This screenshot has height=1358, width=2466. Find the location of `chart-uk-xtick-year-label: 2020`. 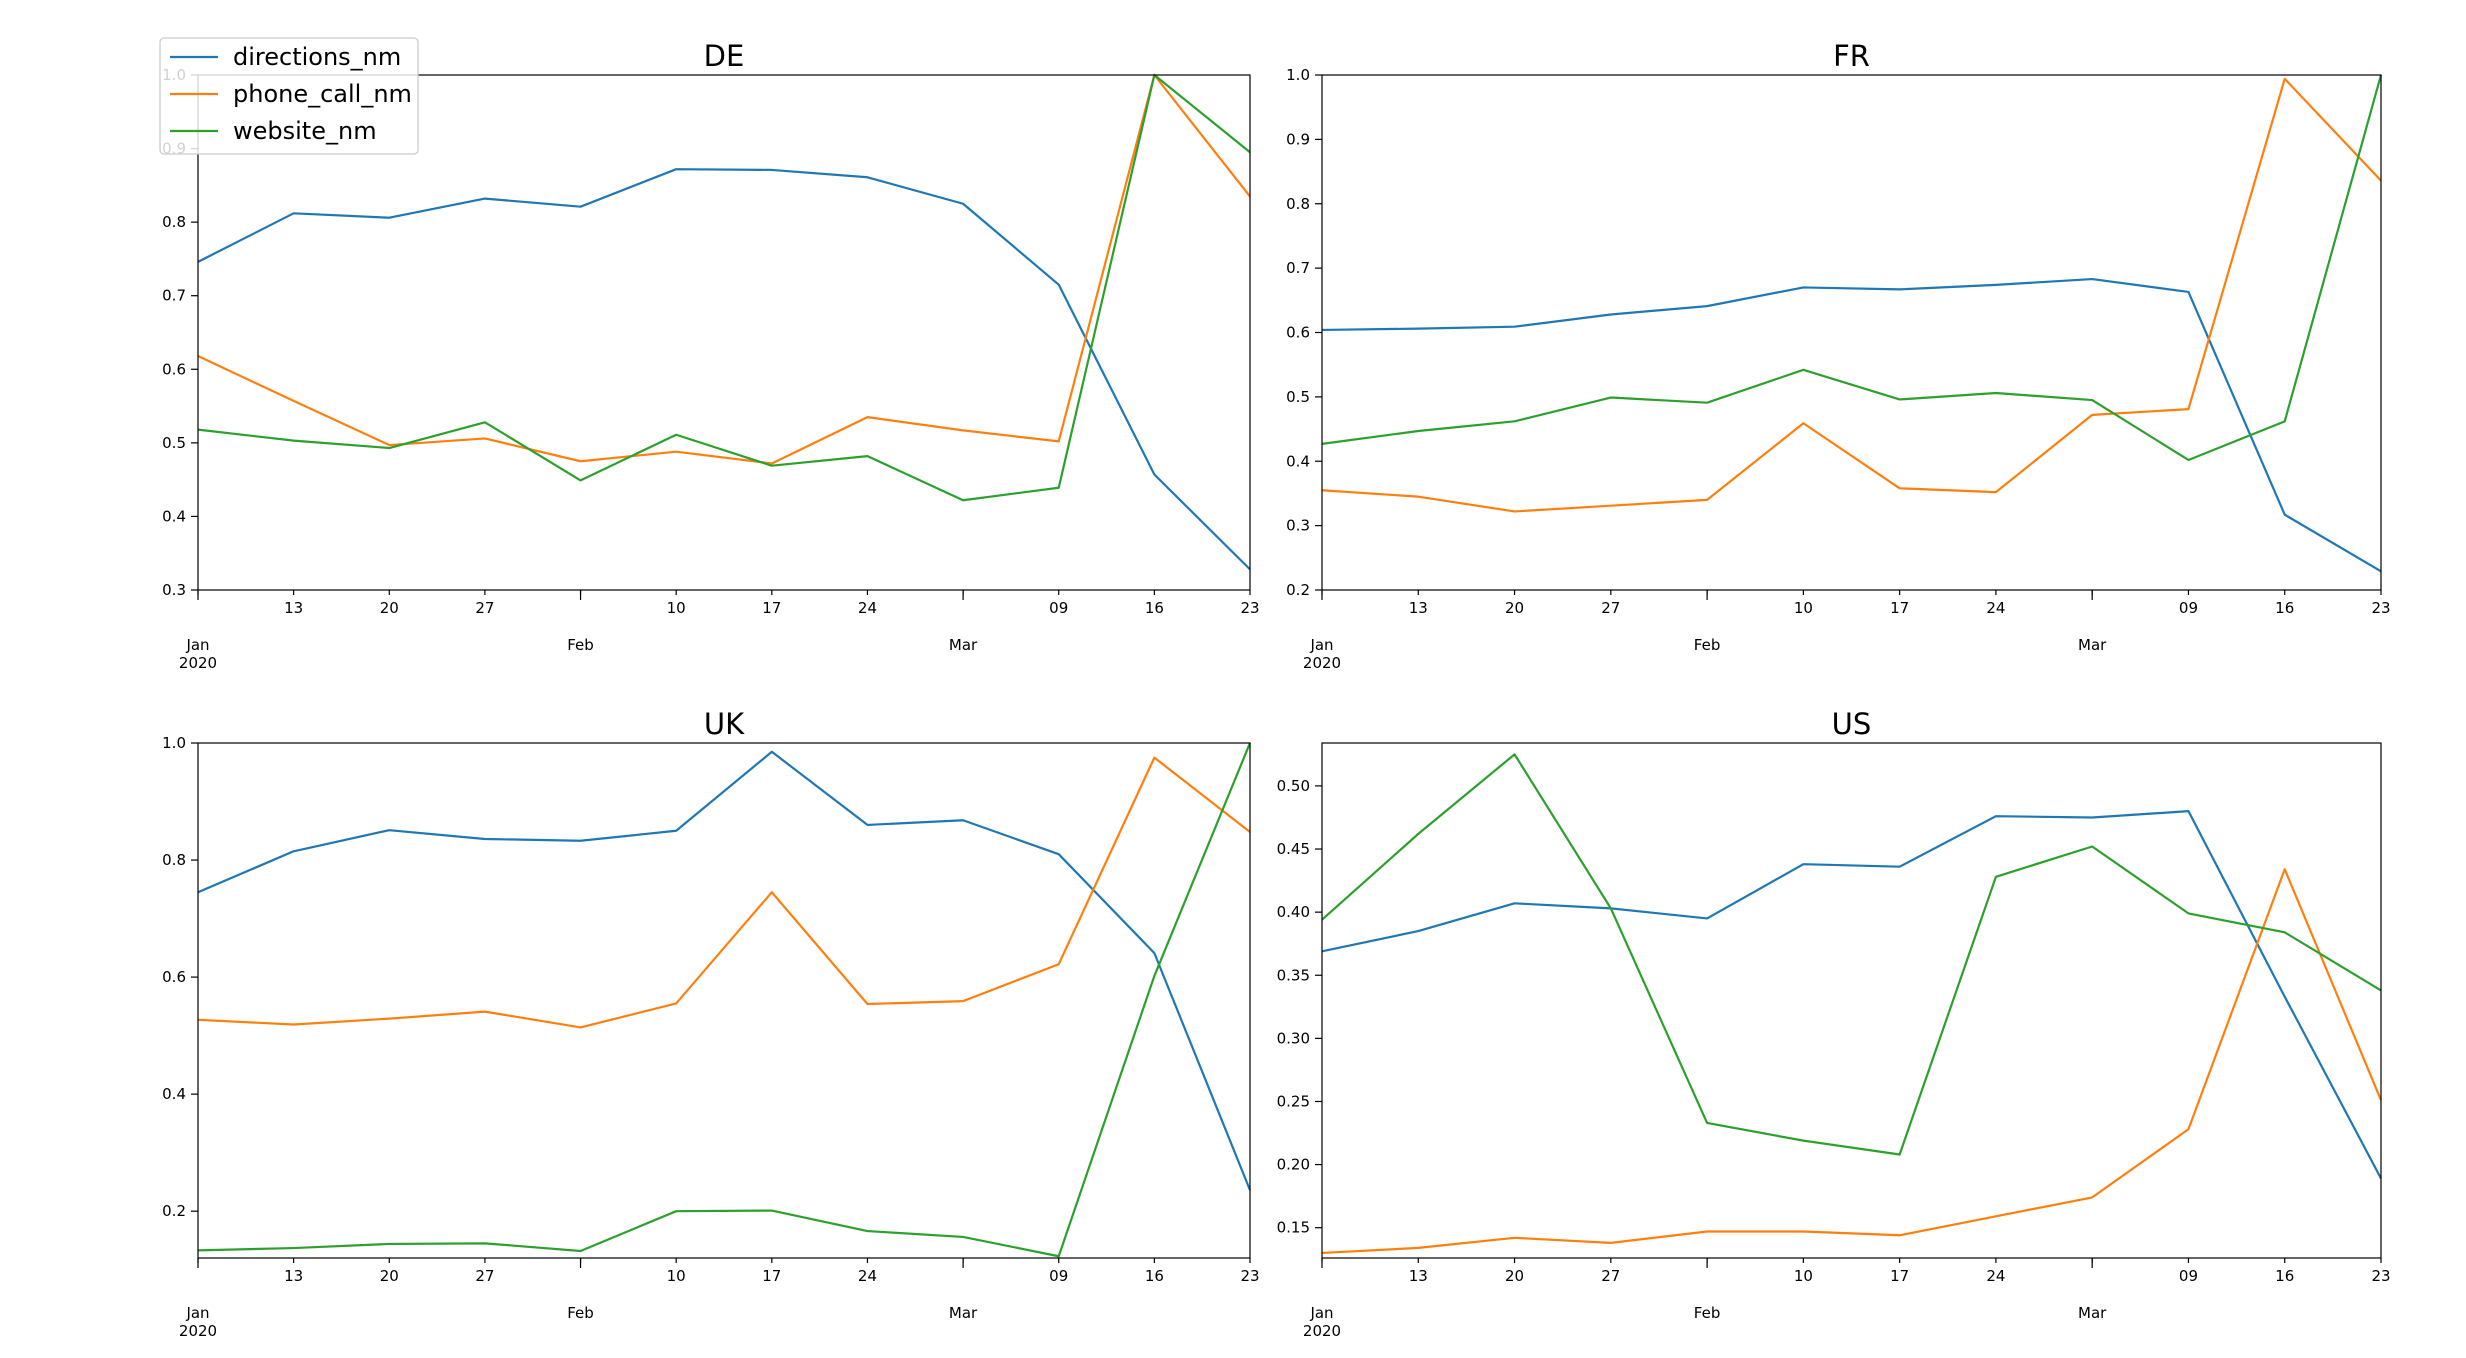

chart-uk-xtick-year-label: 2020 is located at coordinates (198, 1331).